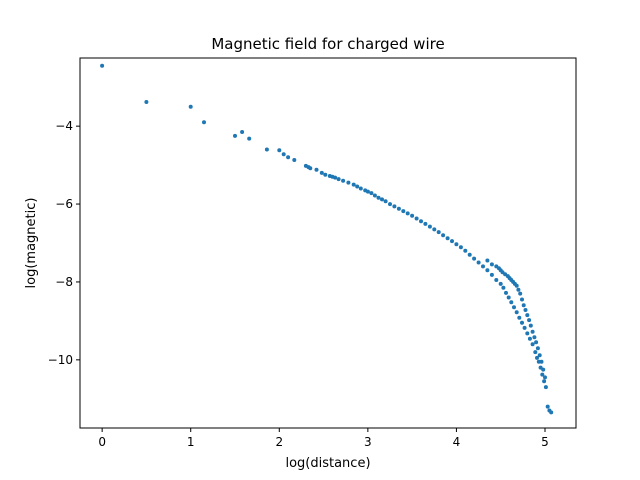  Describe the element at coordinates (60, 360) in the screenshot. I see `y-tick-label: −10` at that location.